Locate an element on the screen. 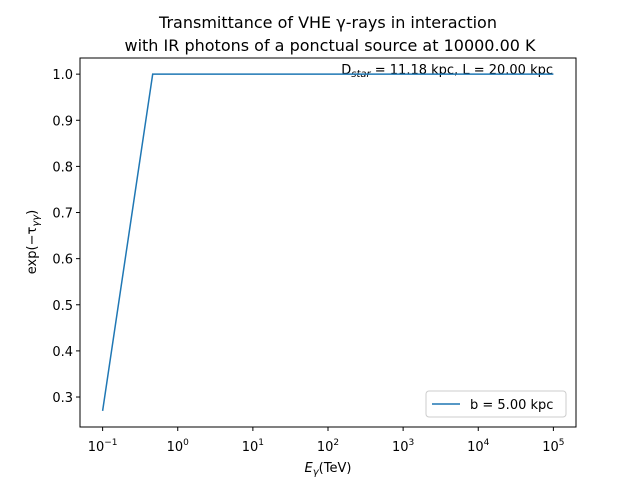  annotation-part: D is located at coordinates (346, 70).